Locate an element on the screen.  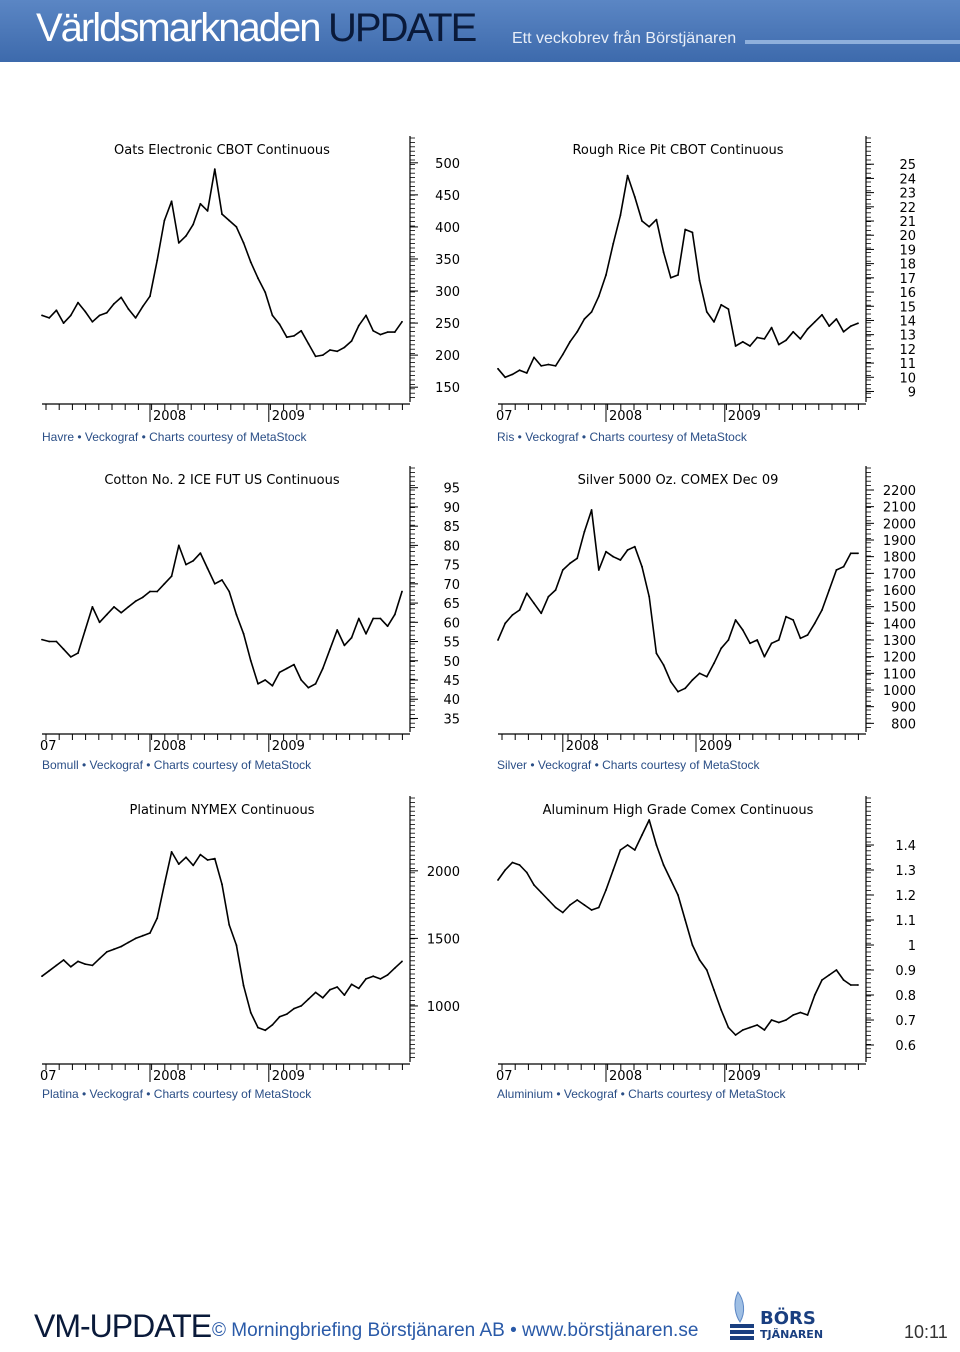
y-tick-label: 15 is located at coordinates (907, 307).